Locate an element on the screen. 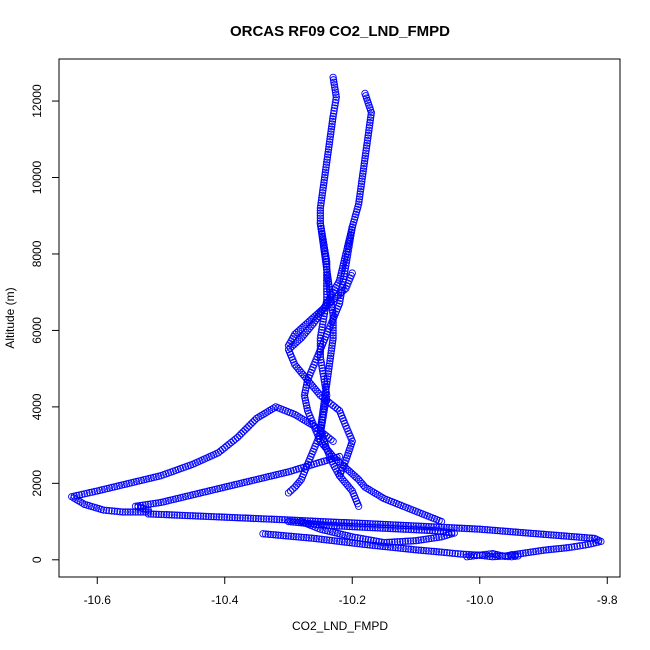 This screenshot has height=650, width=650. y-tick-label: 0 is located at coordinates (37, 559).